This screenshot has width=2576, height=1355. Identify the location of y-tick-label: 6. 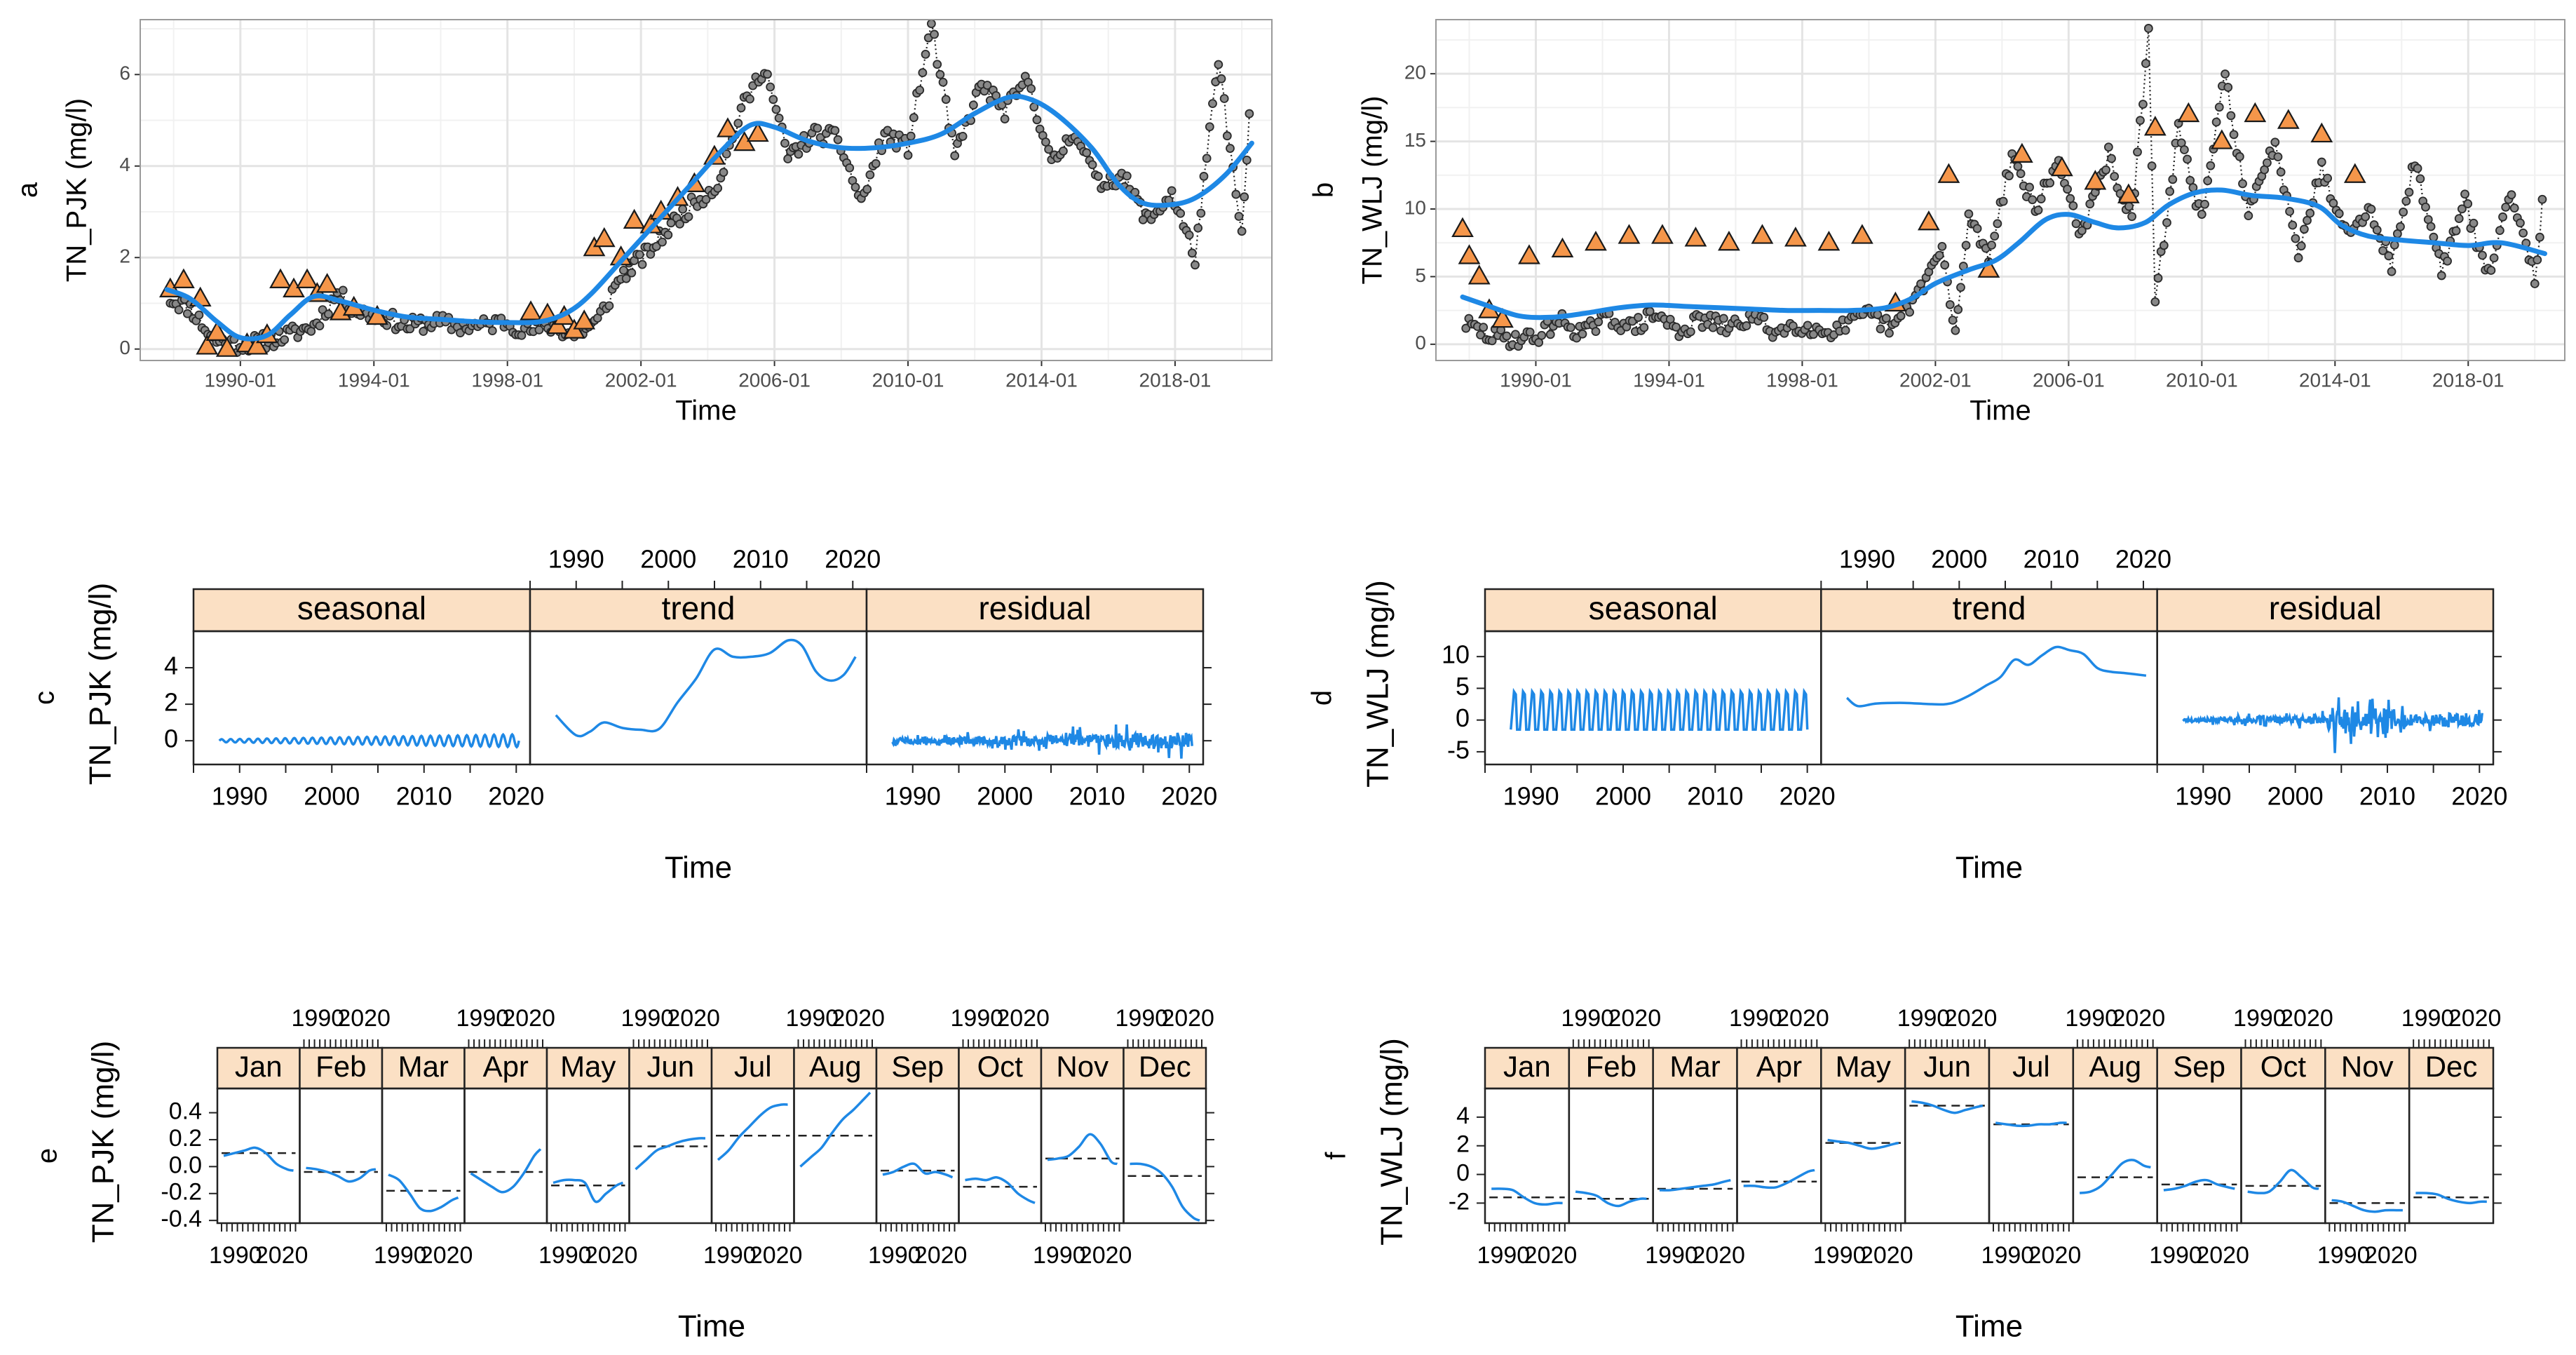
(124, 73).